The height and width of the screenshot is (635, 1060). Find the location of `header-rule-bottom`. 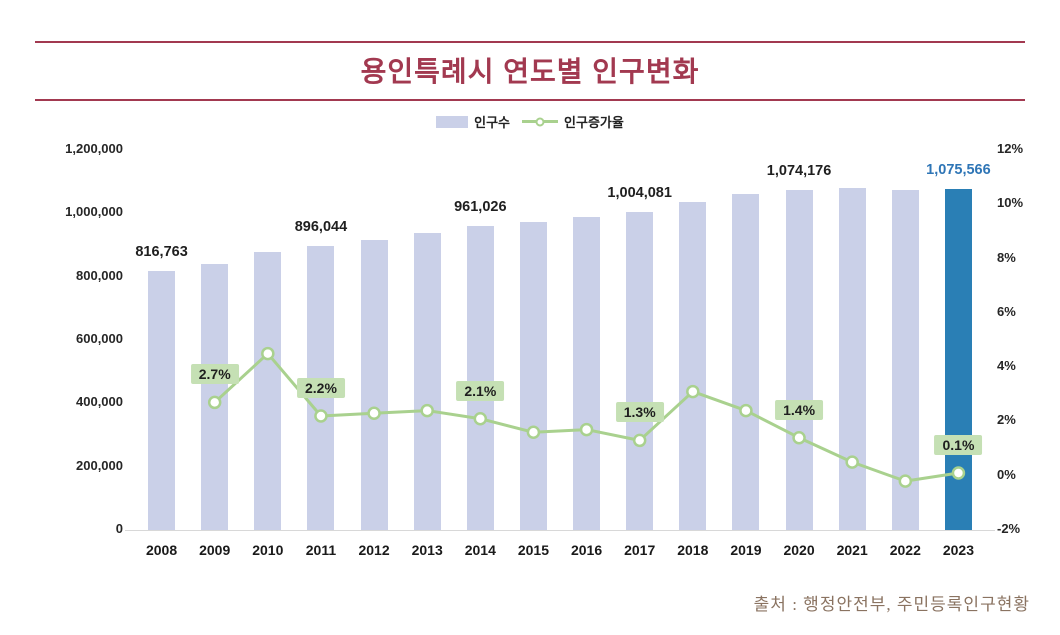

header-rule-bottom is located at coordinates (530, 100).